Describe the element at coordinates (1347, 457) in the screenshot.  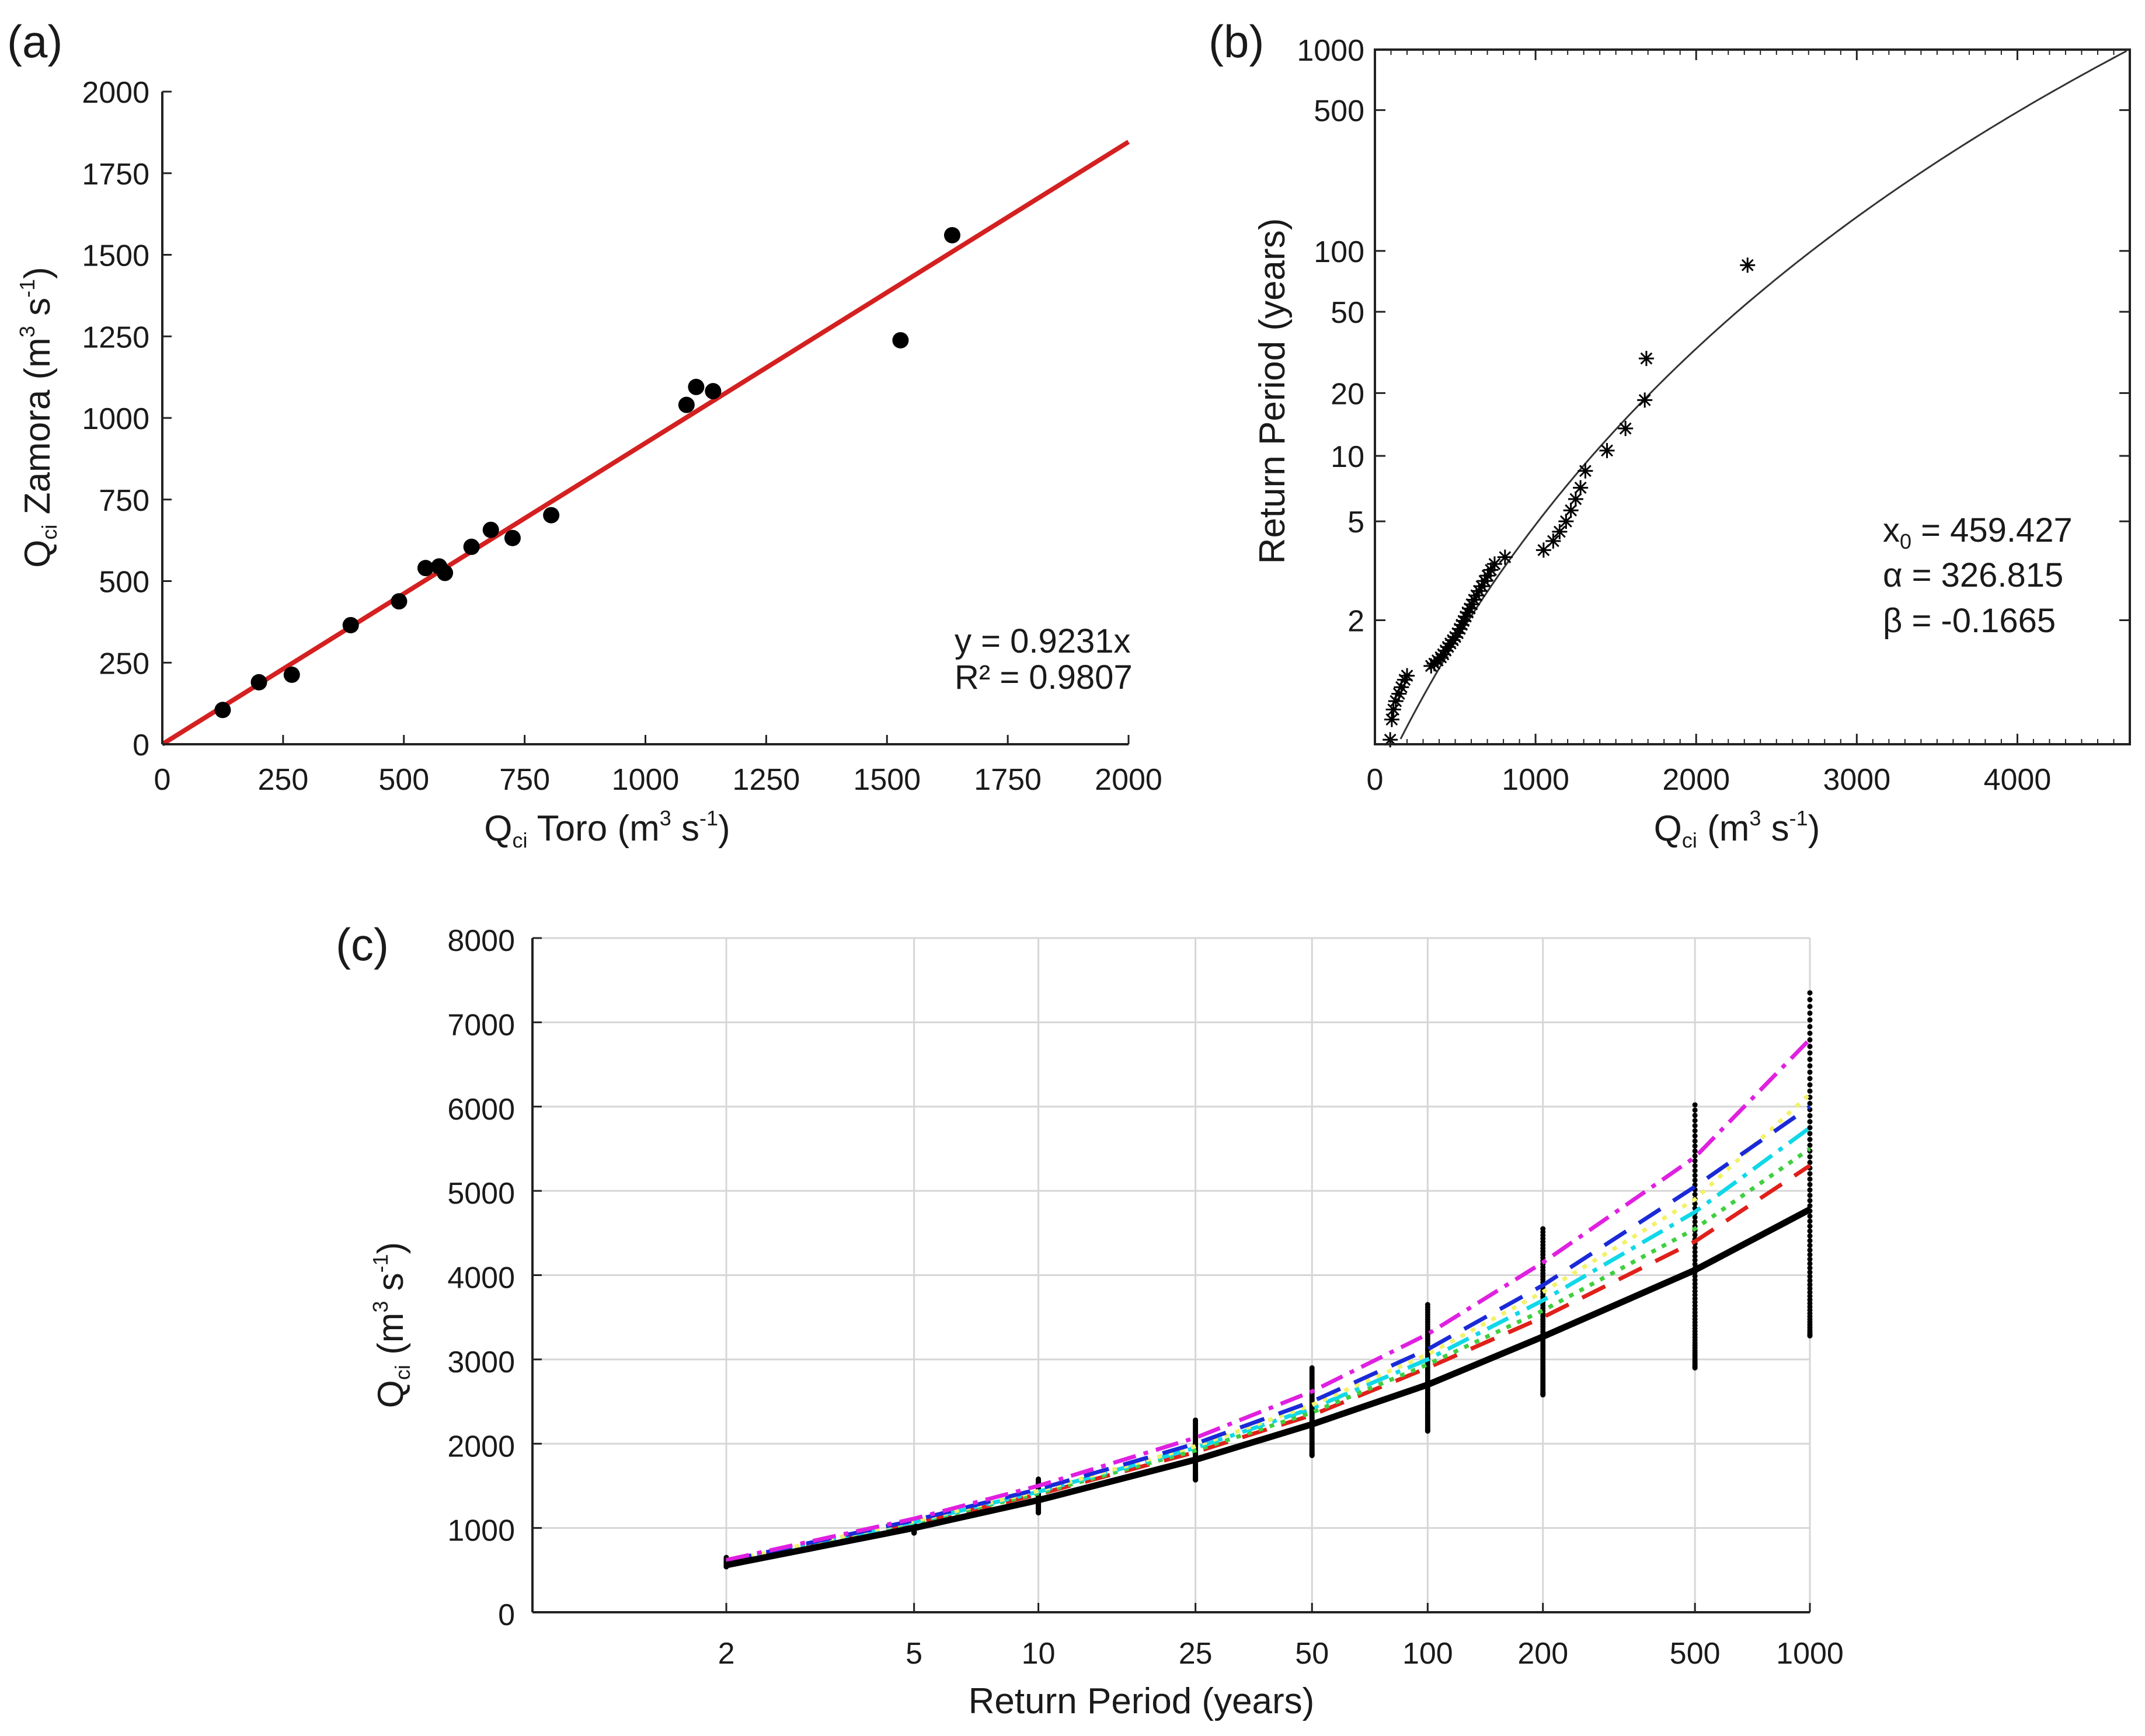
I see `chart-b-y-tick-label: 10` at that location.